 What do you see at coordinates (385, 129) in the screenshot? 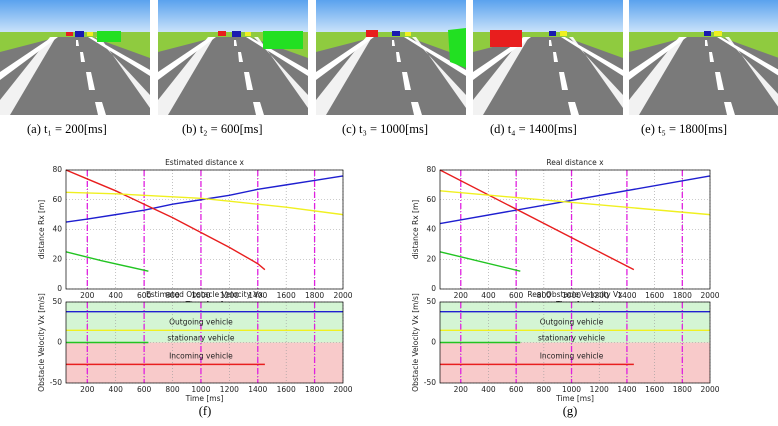
I see `image-caption: (c) t₃ = 1000[ms]` at bounding box center [385, 129].